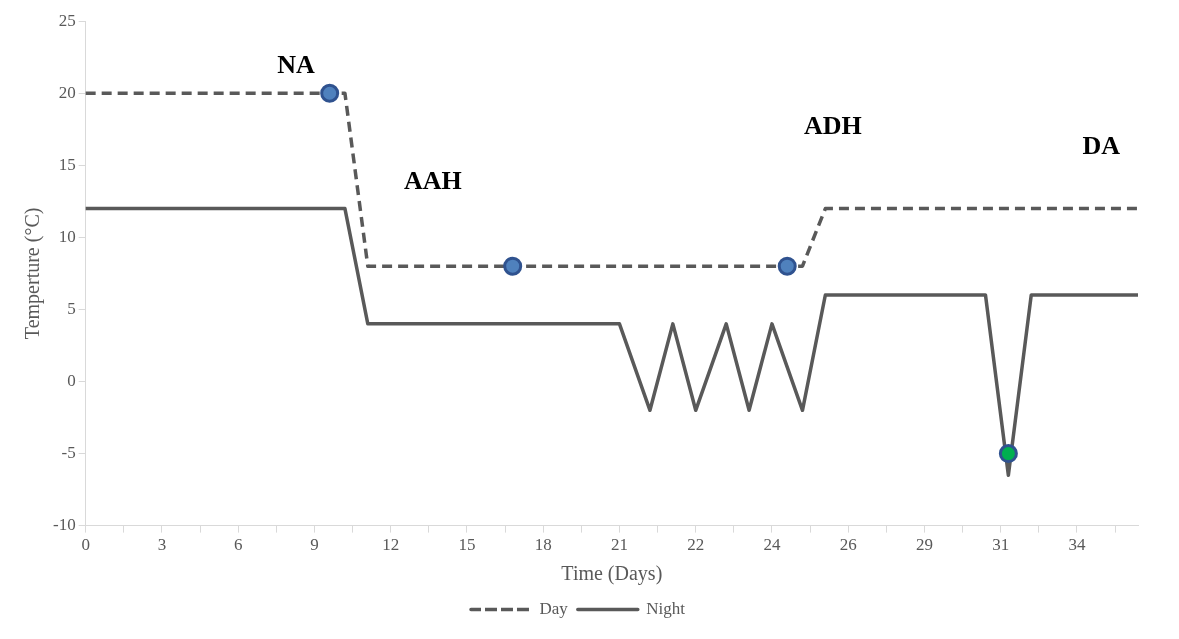 The height and width of the screenshot is (639, 1179). Describe the element at coordinates (1001, 545) in the screenshot. I see `x-tick-label: 31` at that location.